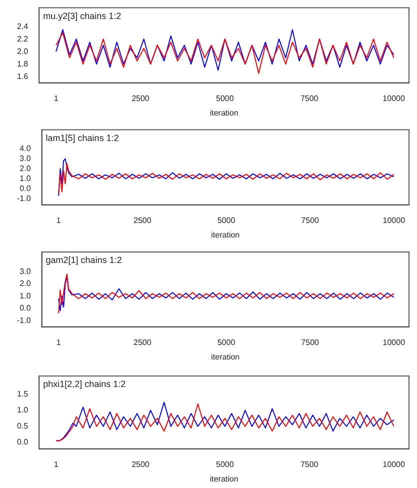  Describe the element at coordinates (26, 149) in the screenshot. I see `y-tick-label: 4.0` at that location.